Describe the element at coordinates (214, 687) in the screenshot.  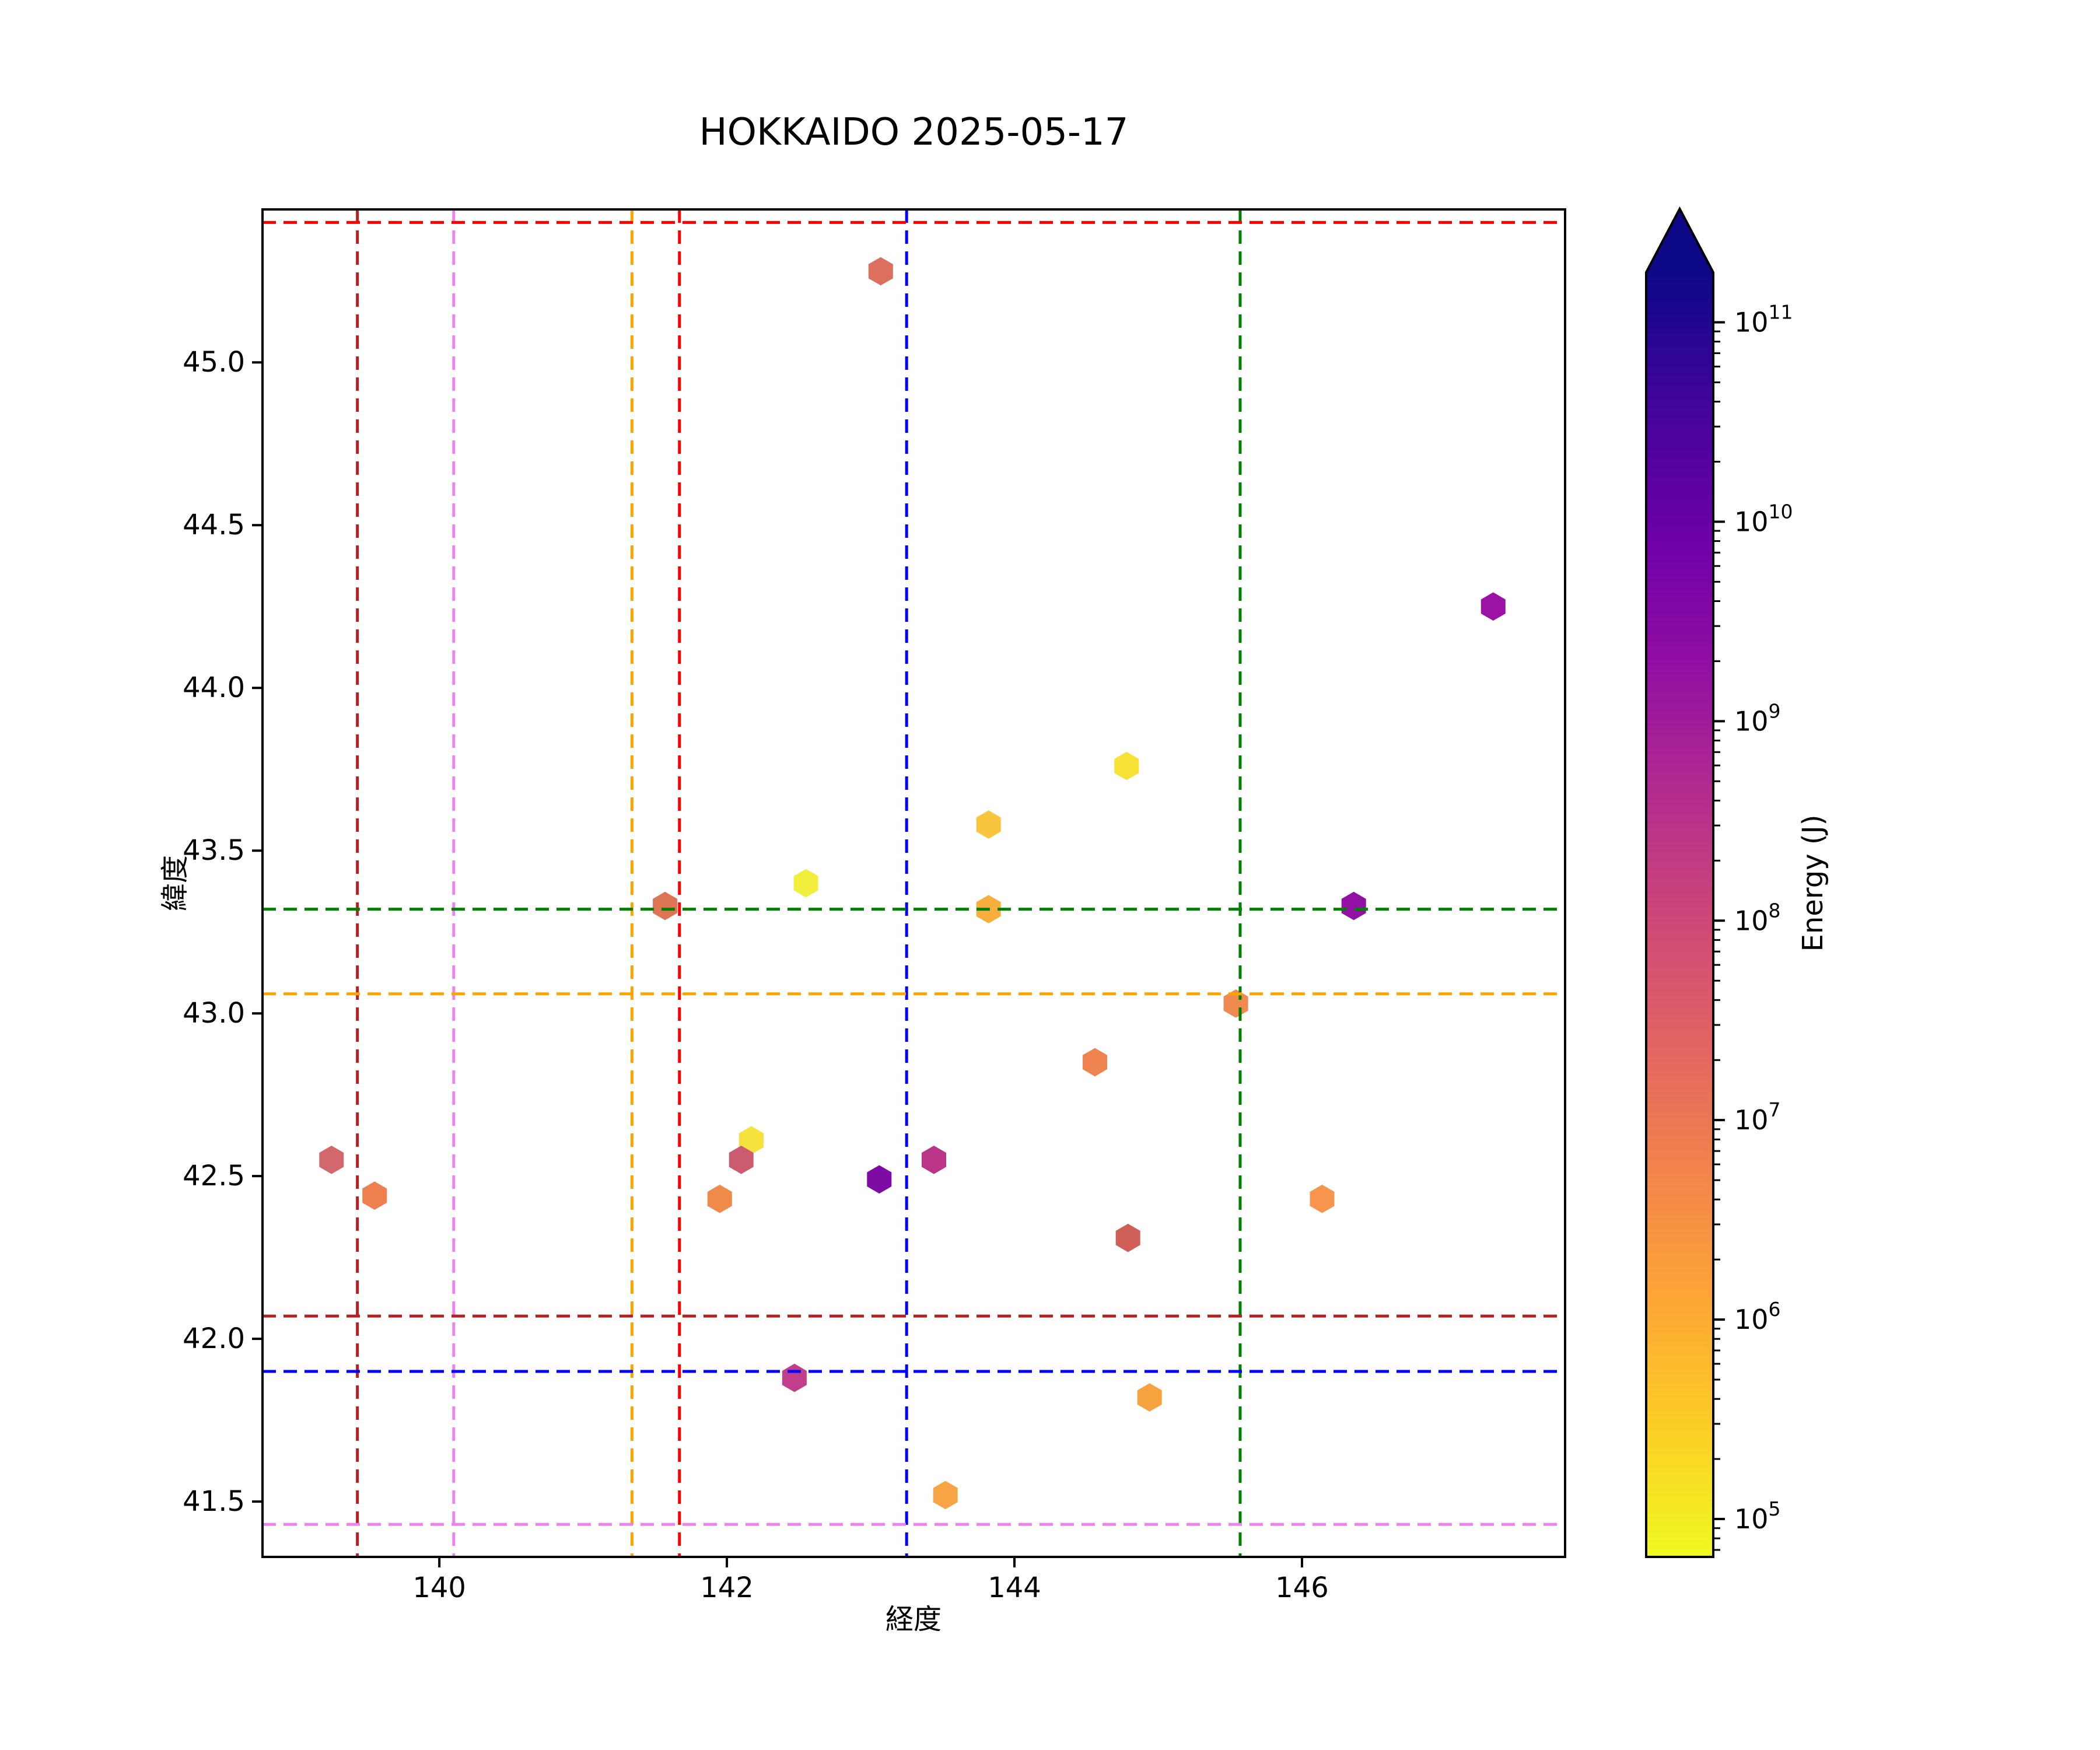
I see `y-tick-label: 44.0` at that location.